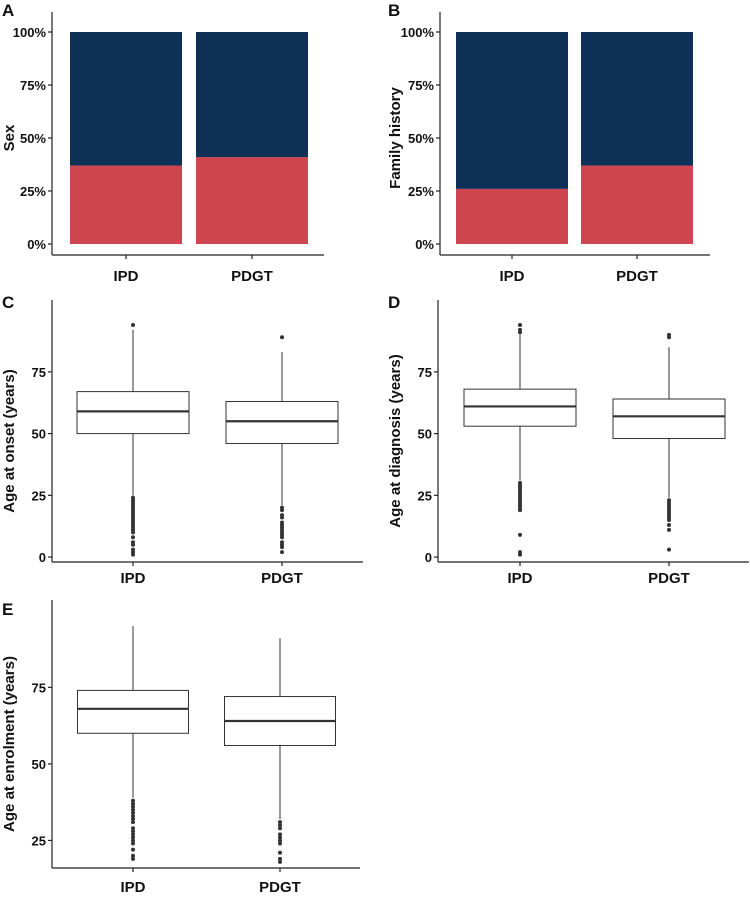 The width and height of the screenshot is (750, 897). What do you see at coordinates (7, 609) in the screenshot?
I see `panel-letter: E` at bounding box center [7, 609].